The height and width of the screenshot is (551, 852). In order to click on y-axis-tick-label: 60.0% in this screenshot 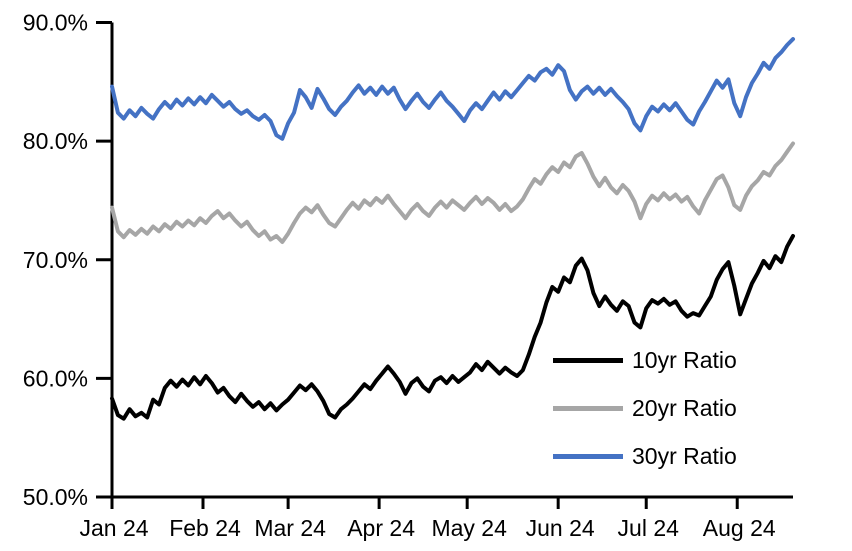, I will do `click(55, 378)`.